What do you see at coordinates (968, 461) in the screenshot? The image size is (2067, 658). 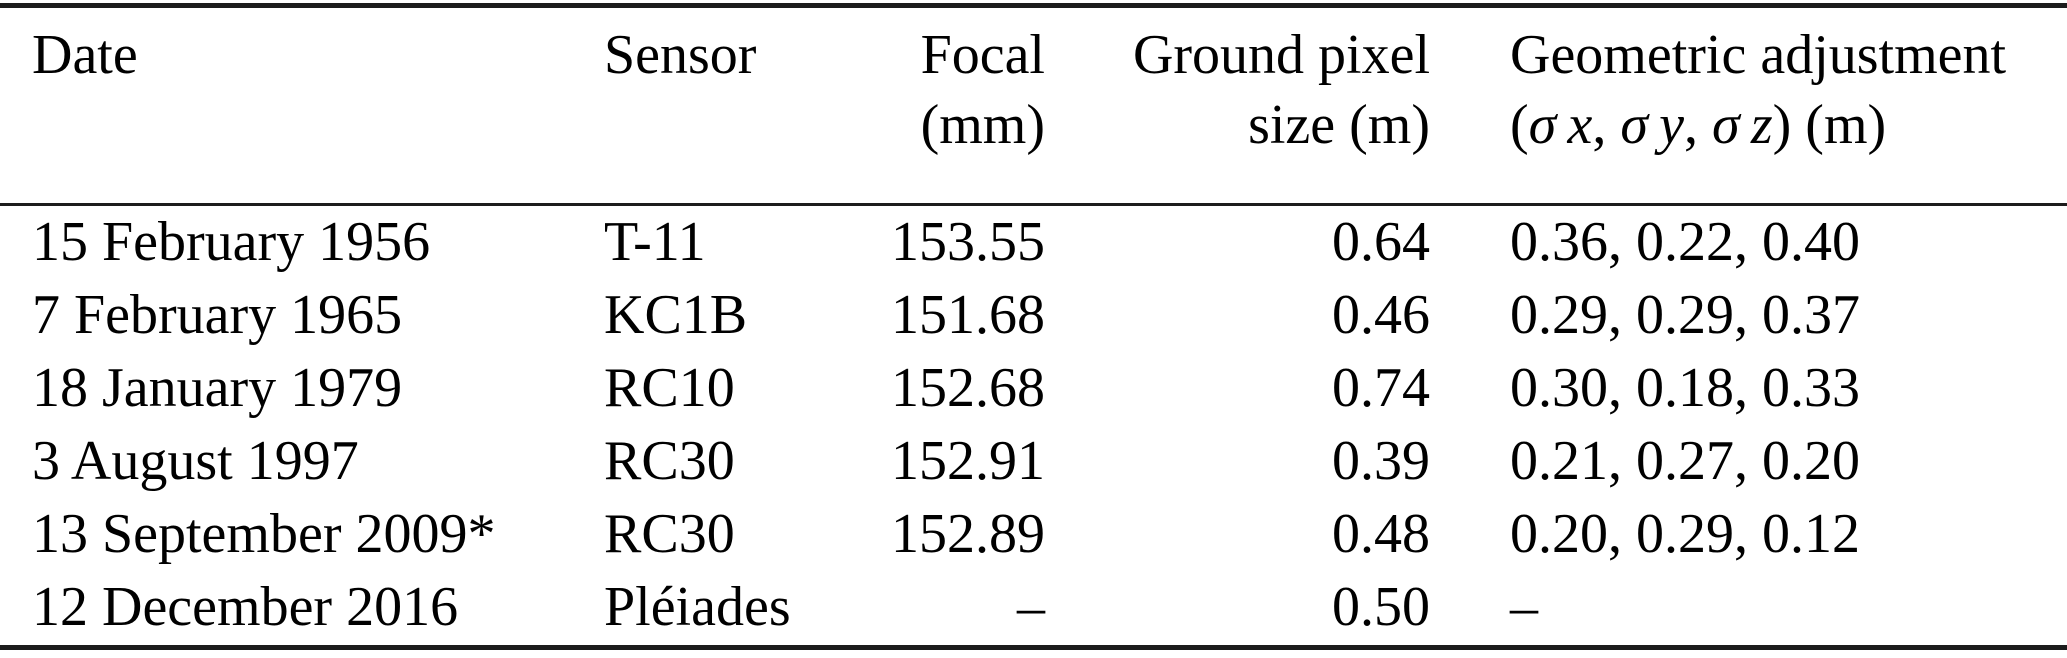 I see `cell-focal: 152.91` at bounding box center [968, 461].